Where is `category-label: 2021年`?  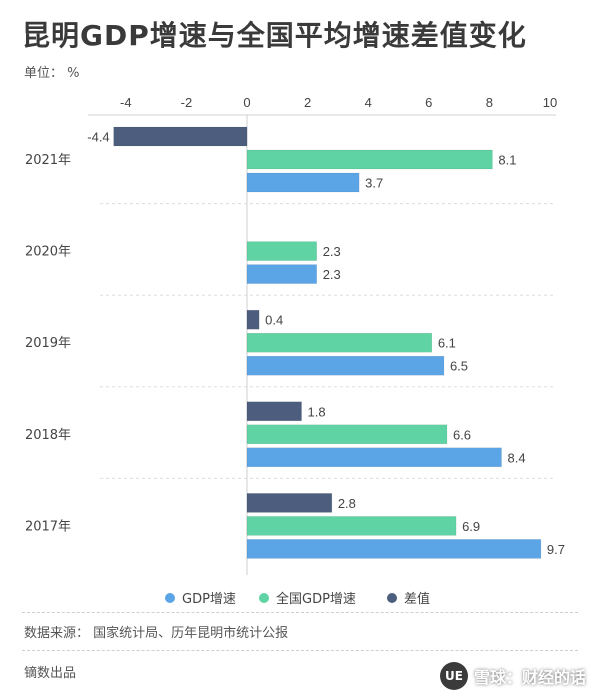 category-label: 2021年 is located at coordinates (48, 160).